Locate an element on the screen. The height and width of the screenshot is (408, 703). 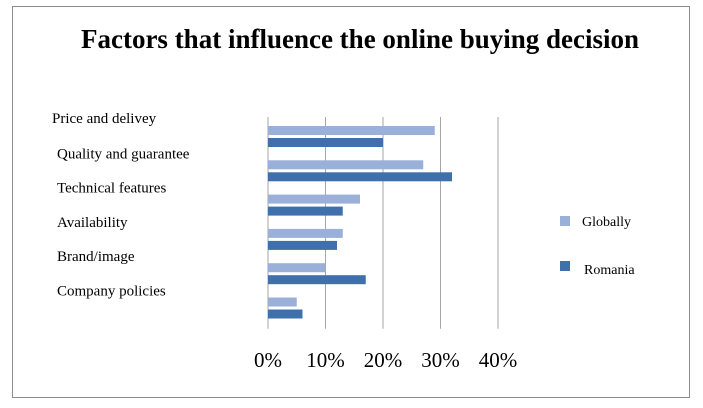
legend-label-globally: Globally is located at coordinates (606, 222).